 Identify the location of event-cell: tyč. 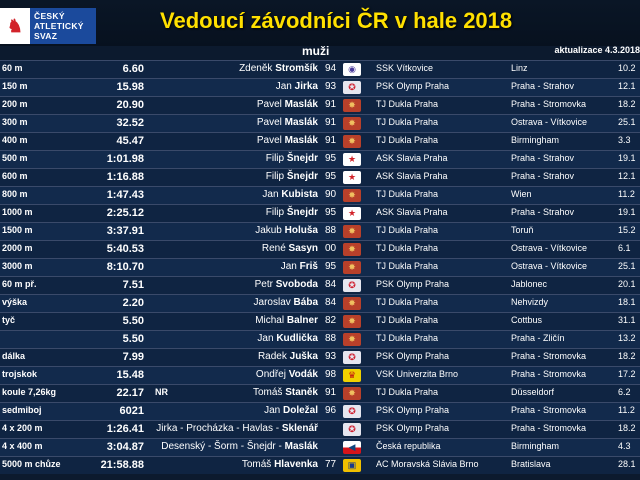
(9, 320).